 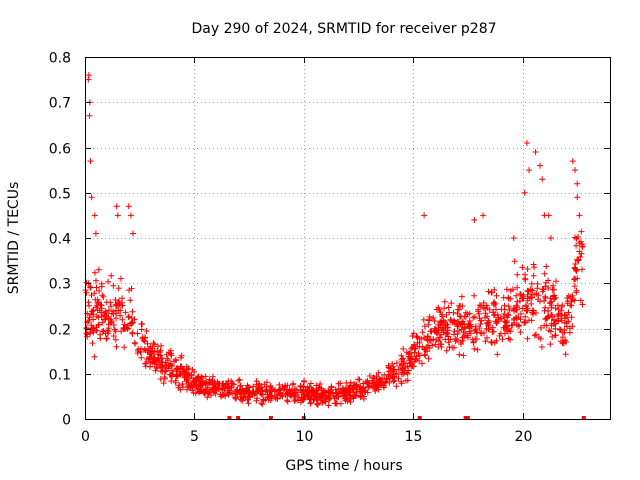 I want to click on y-tick-label: 0.7, so click(x=60, y=104).